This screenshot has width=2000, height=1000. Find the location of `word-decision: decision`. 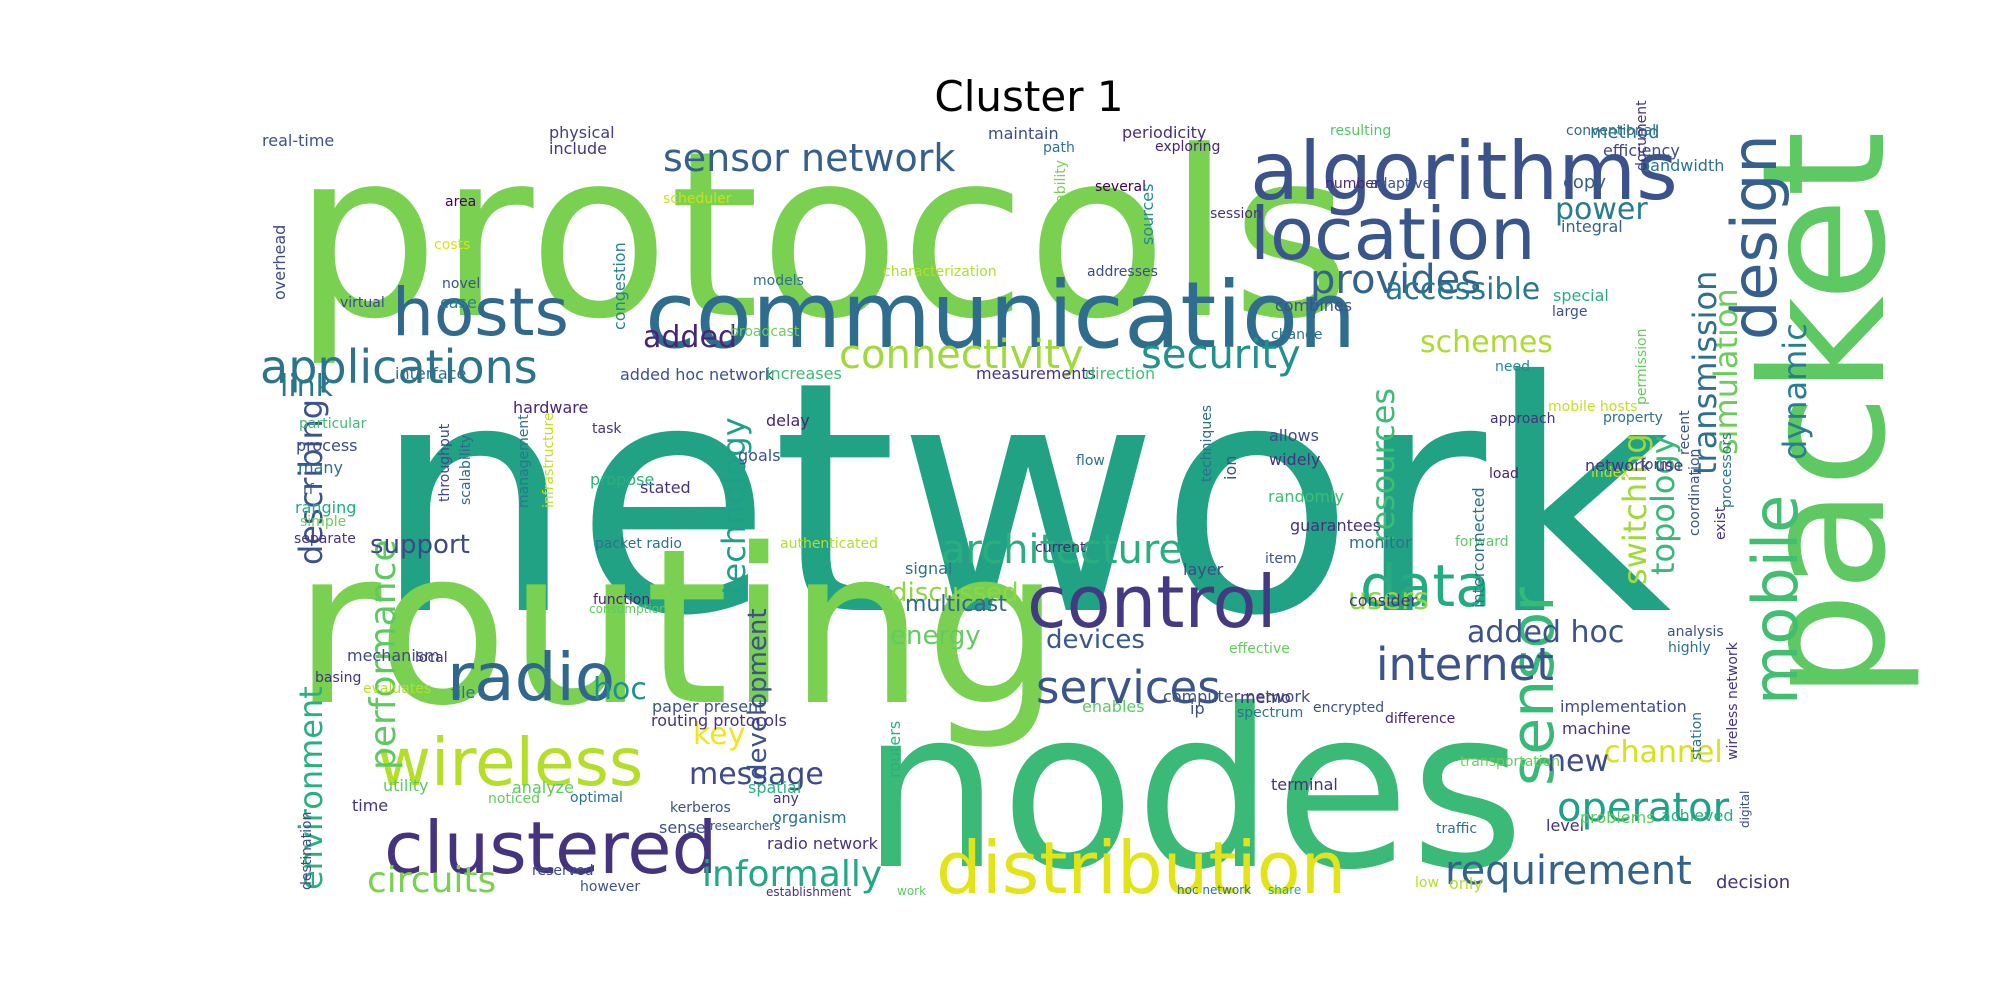

word-decision: decision is located at coordinates (1753, 882).